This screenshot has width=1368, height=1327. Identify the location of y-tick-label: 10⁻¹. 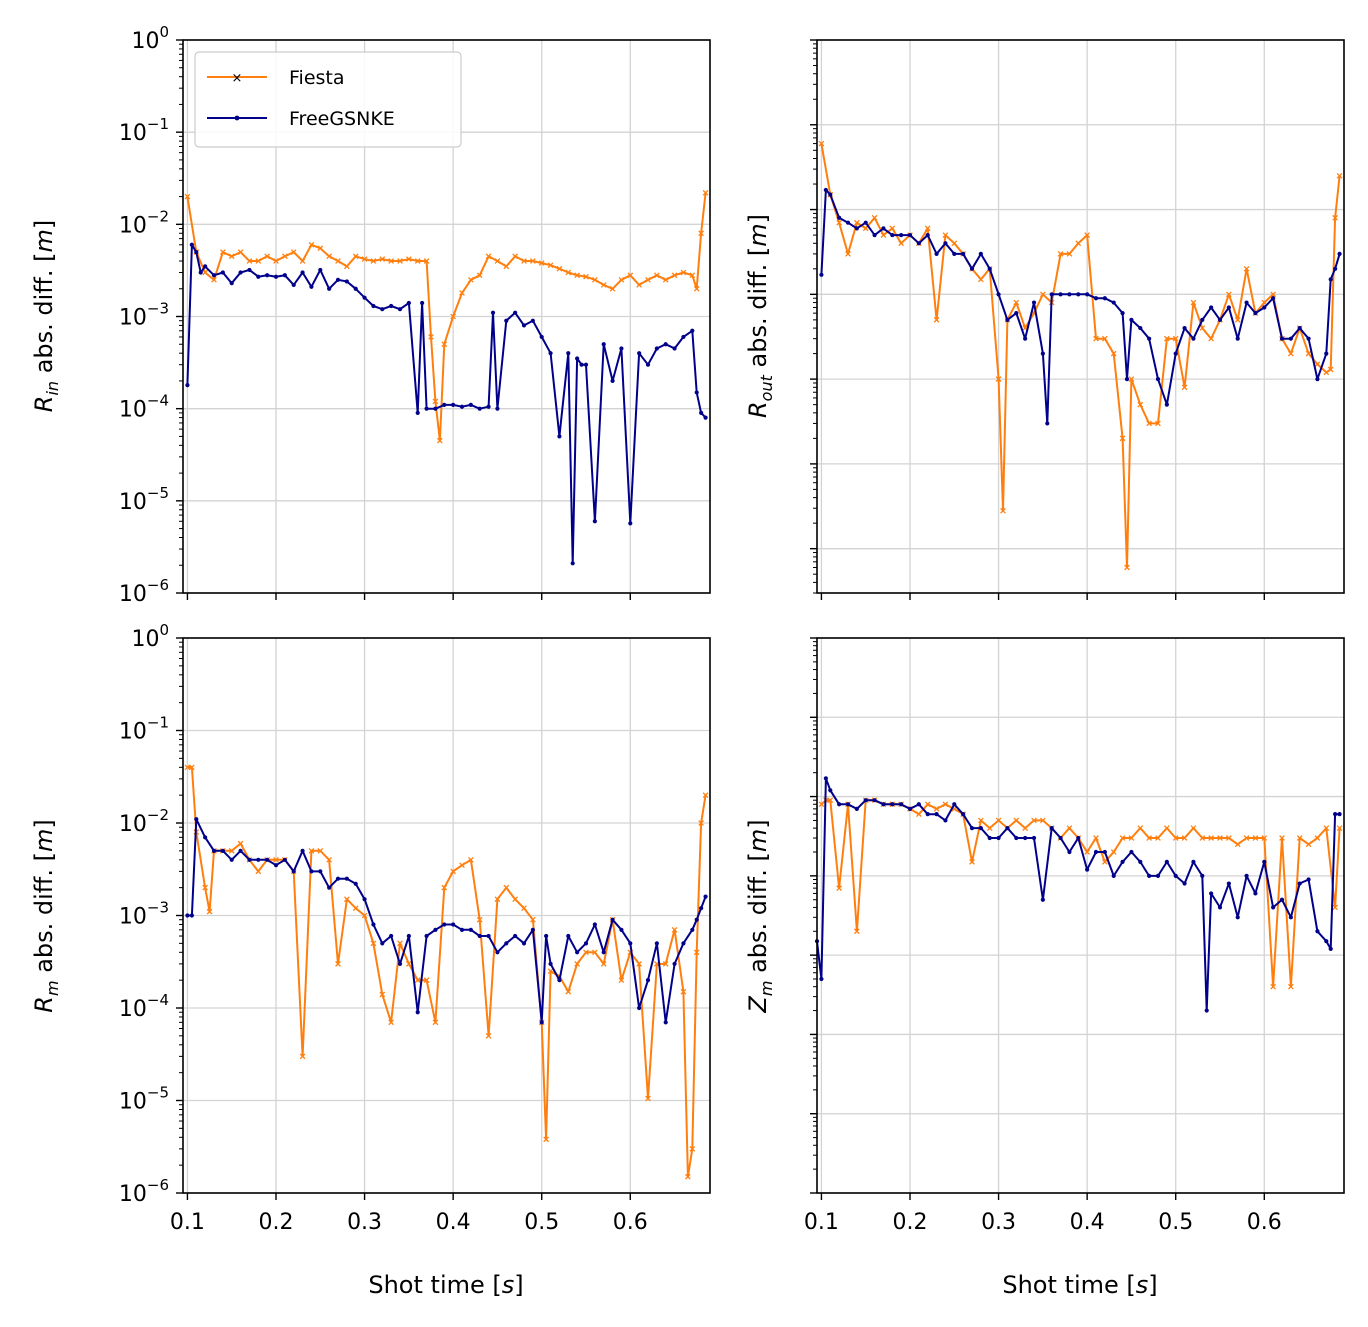
(144, 729).